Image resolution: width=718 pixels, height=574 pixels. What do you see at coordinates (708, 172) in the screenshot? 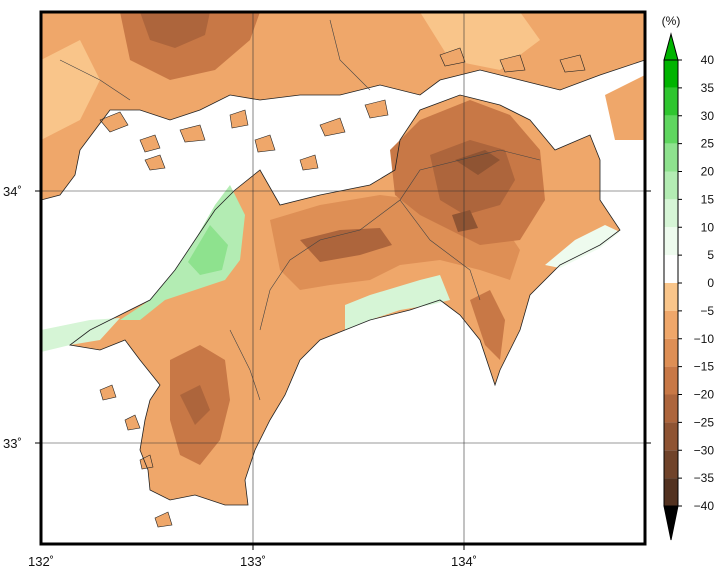
I see `colorbar-tick-label: 20` at bounding box center [708, 172].